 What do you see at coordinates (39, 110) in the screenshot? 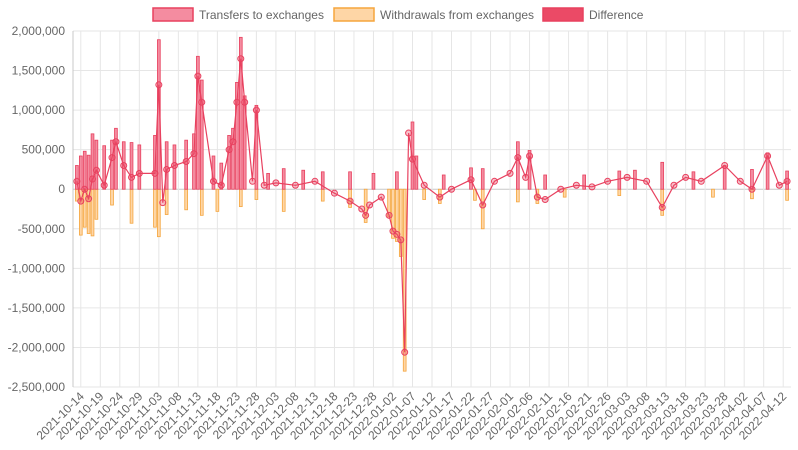
I see `y-tick-label: 1,000,000` at bounding box center [39, 110].